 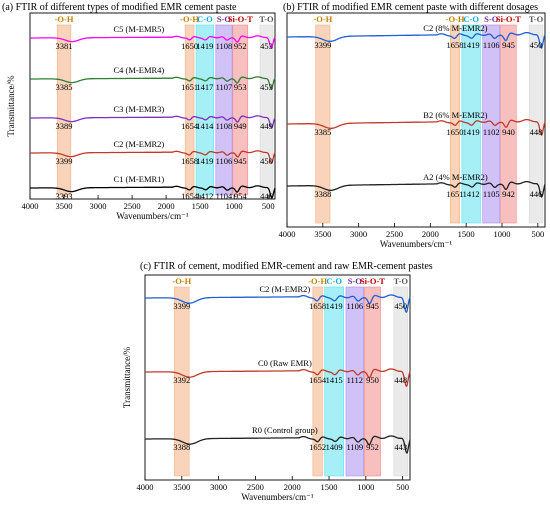 What do you see at coordinates (241, 196) in the screenshot?
I see `peak-value: 954` at bounding box center [241, 196].